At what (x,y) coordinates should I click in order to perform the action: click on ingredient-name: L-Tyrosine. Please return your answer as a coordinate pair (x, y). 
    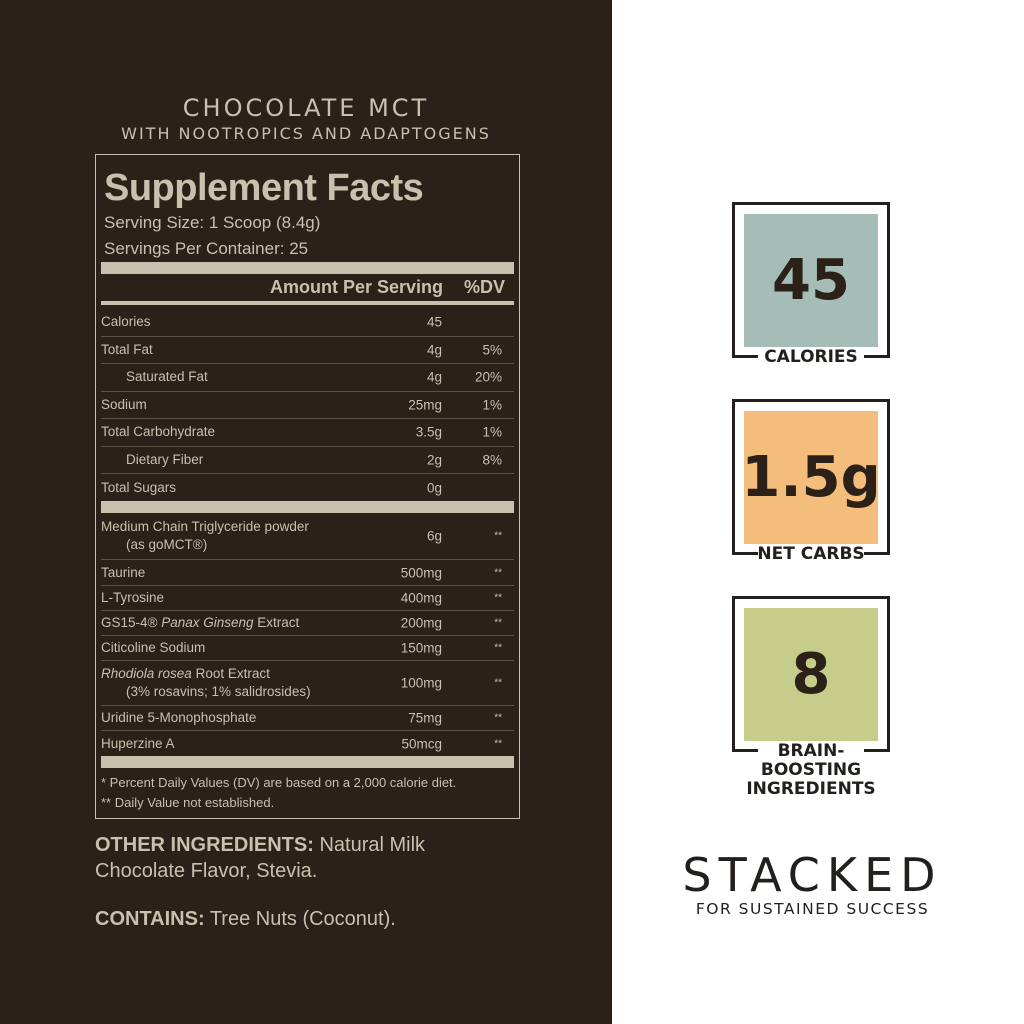
    Looking at the image, I should click on (133, 597).